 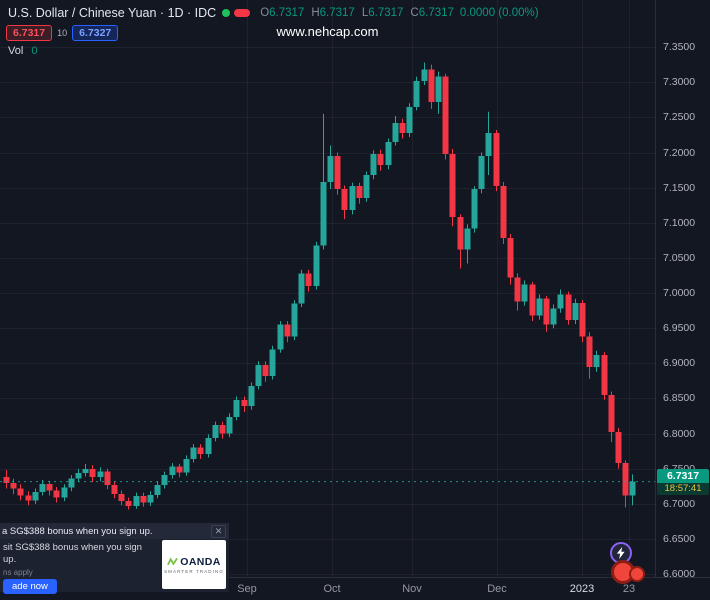 What do you see at coordinates (194, 571) in the screenshot?
I see `oanda-tagline: SMARTER TRADING` at bounding box center [194, 571].